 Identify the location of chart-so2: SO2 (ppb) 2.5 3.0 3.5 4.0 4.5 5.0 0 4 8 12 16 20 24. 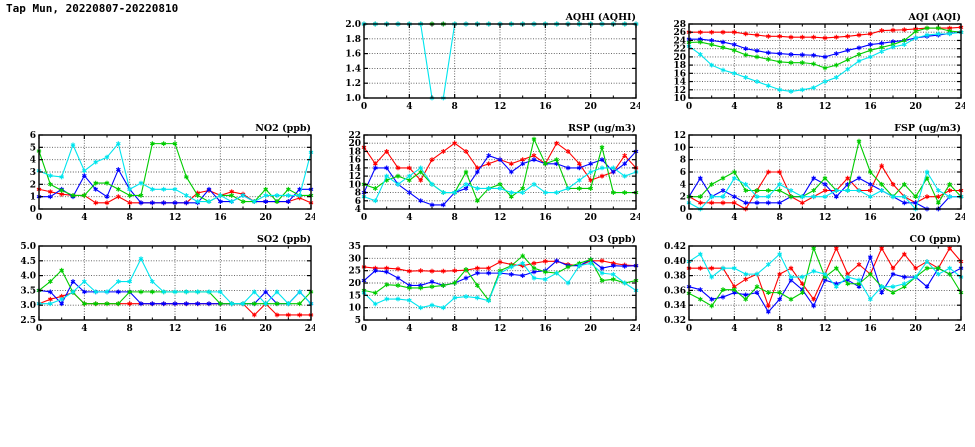
(167, 284).